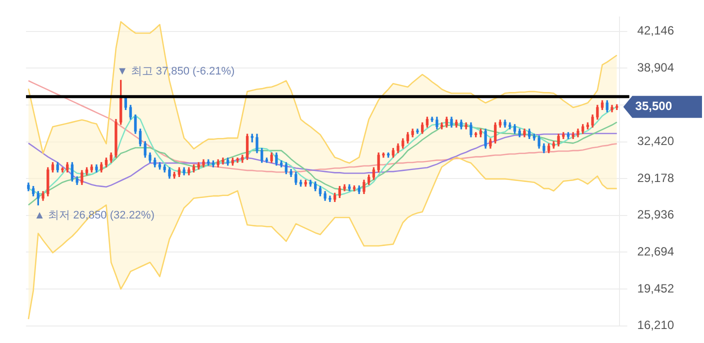  I want to click on y-tick-label: 32,420, so click(655, 141).